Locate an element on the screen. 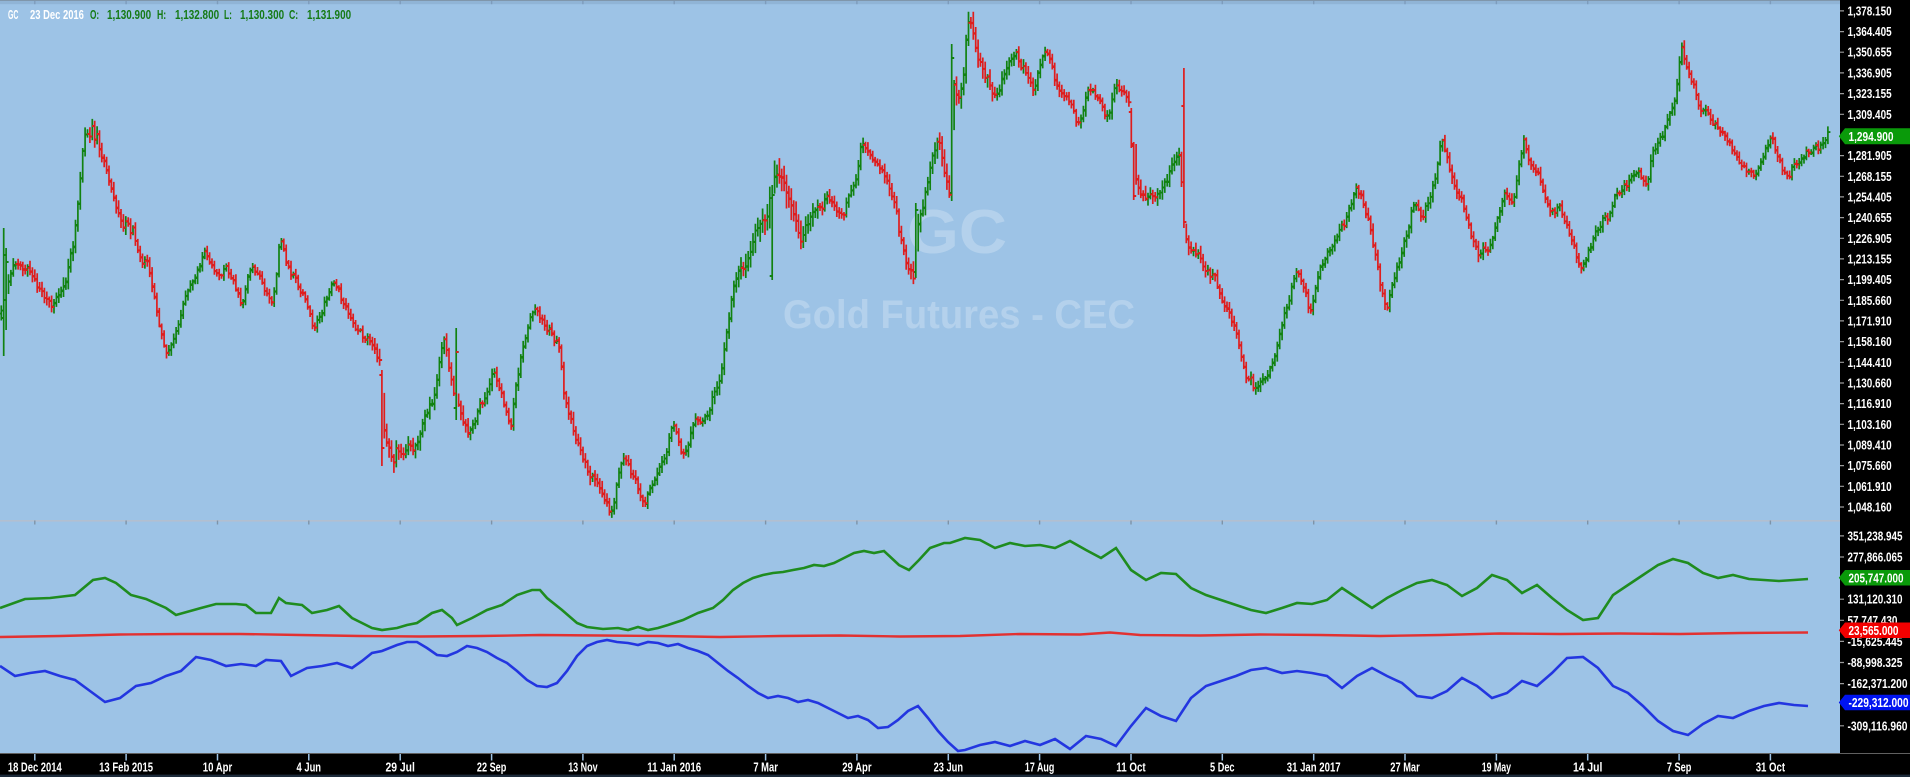 The image size is (1910, 777). svg-text: 1,323.155 is located at coordinates (1870, 93).